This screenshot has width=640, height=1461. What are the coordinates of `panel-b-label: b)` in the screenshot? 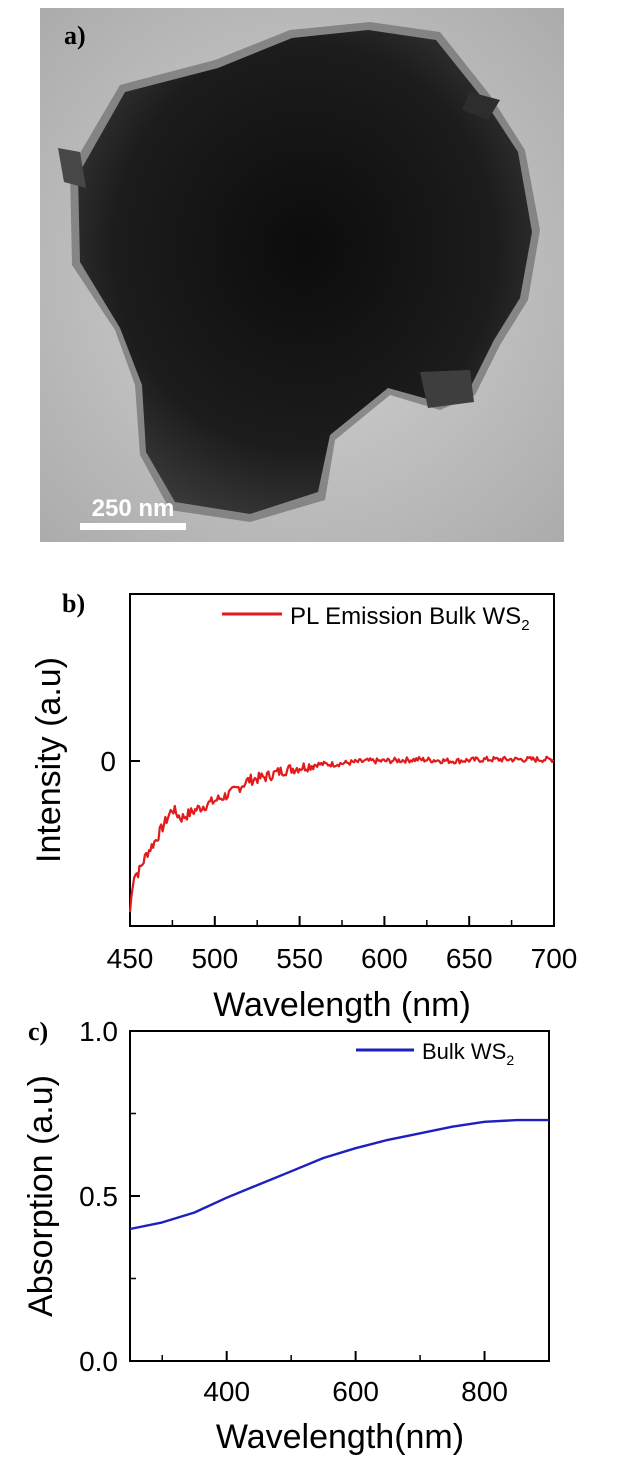 It's located at (73, 603).